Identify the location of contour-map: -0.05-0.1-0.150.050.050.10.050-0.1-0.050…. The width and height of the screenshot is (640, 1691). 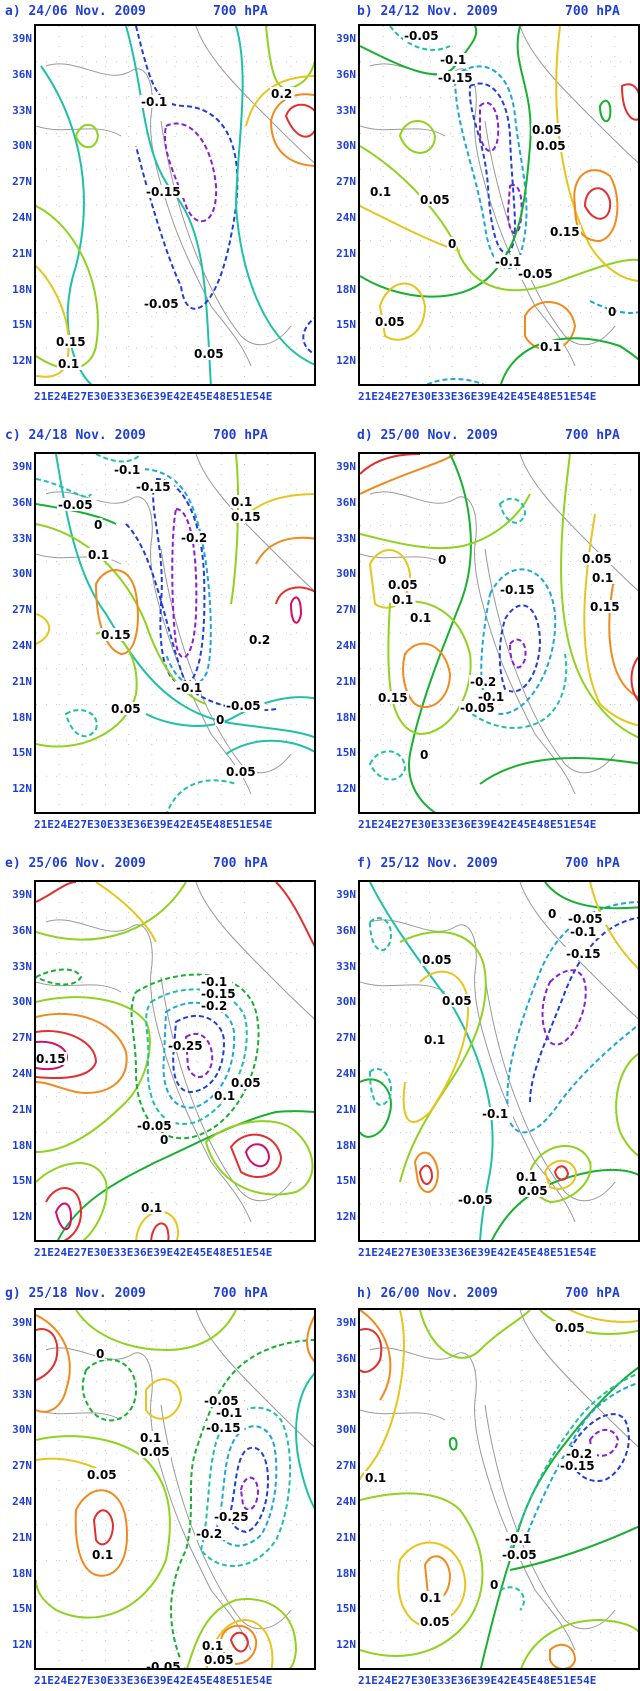
(499, 205).